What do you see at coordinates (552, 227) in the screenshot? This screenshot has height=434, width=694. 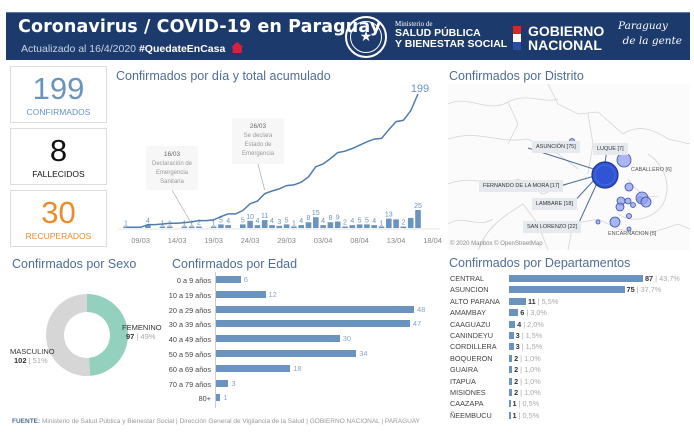 I see `map-label-san-lorenzo: SAN LORENZO [22]` at bounding box center [552, 227].